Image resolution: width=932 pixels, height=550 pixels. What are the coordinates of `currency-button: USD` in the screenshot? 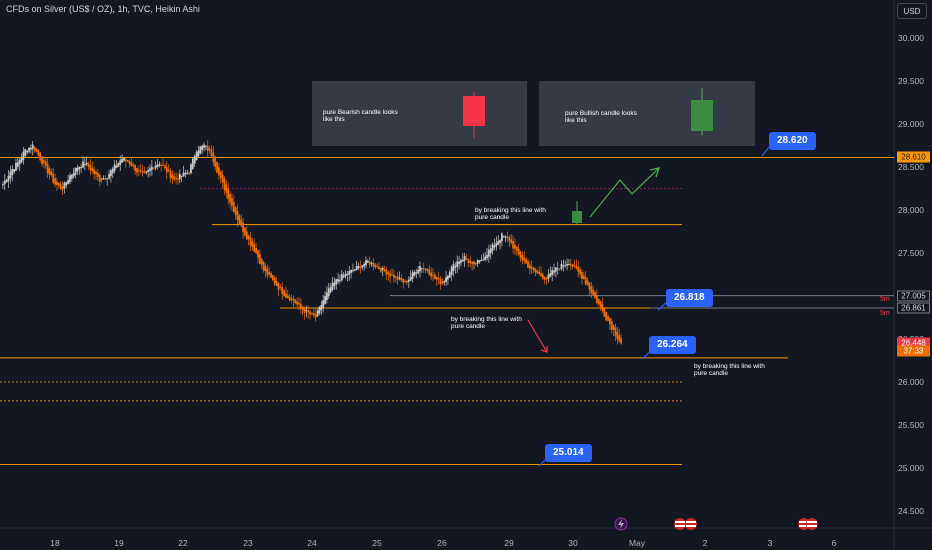 It's located at (912, 11).